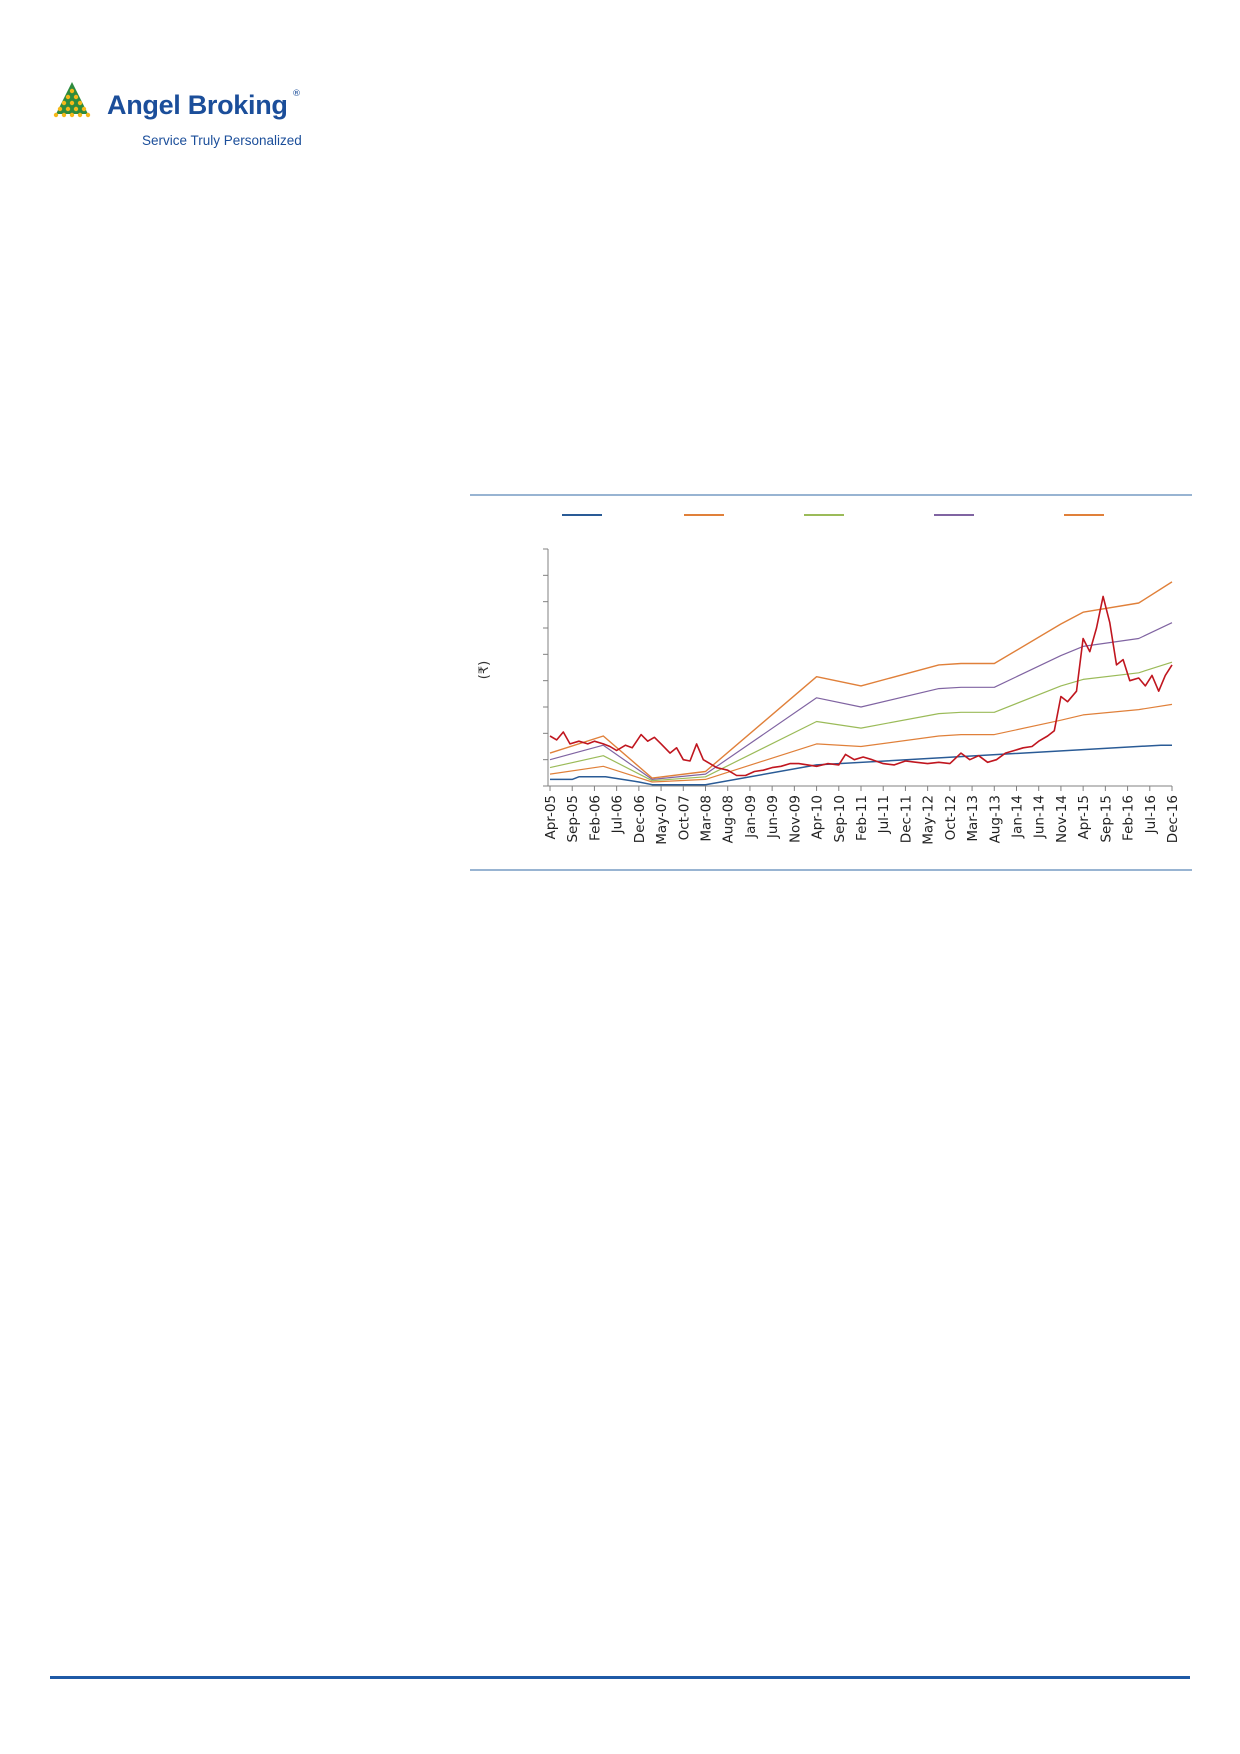  What do you see at coordinates (1018, 817) in the screenshot?
I see `x-tick-label: Jan-14` at bounding box center [1018, 817].